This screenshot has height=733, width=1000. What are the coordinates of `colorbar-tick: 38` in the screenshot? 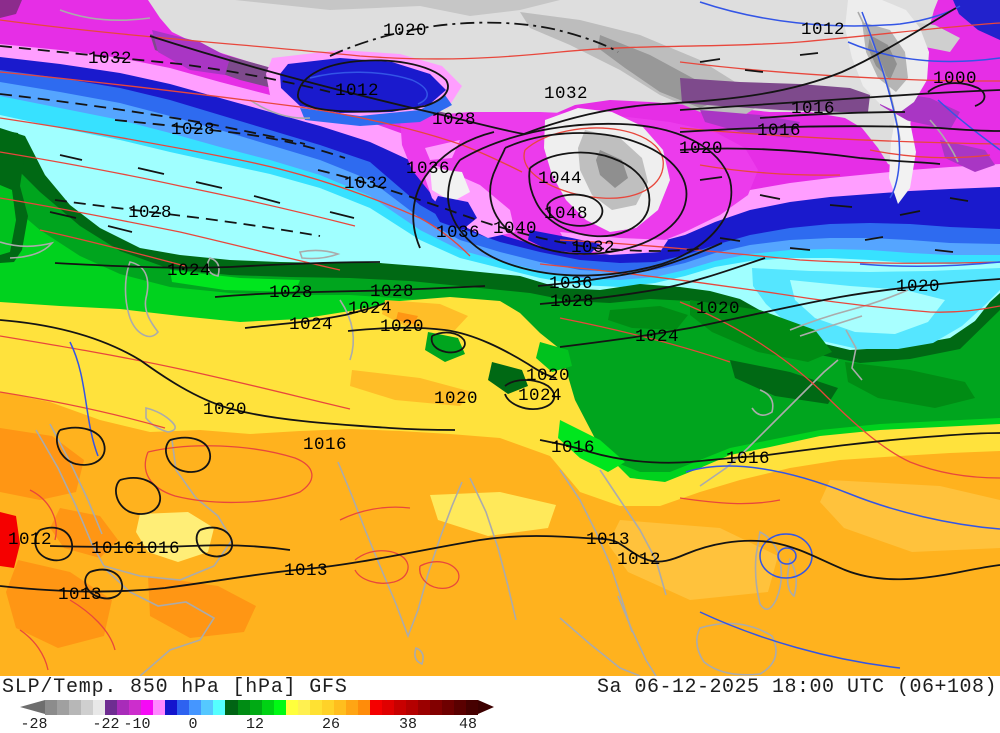 It's located at (408, 724).